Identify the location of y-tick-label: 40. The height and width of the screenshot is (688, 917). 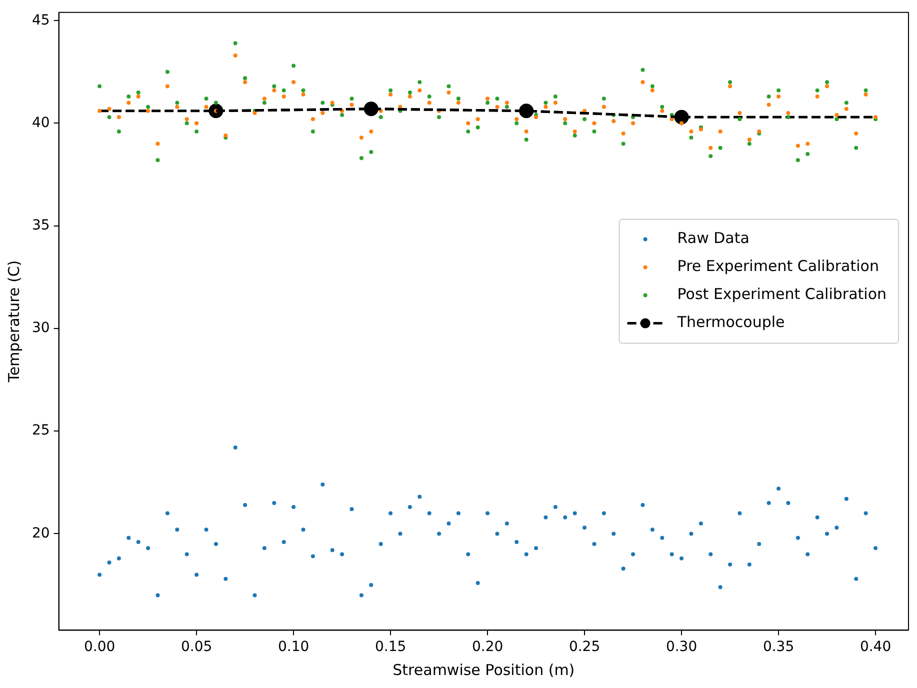
(41, 122).